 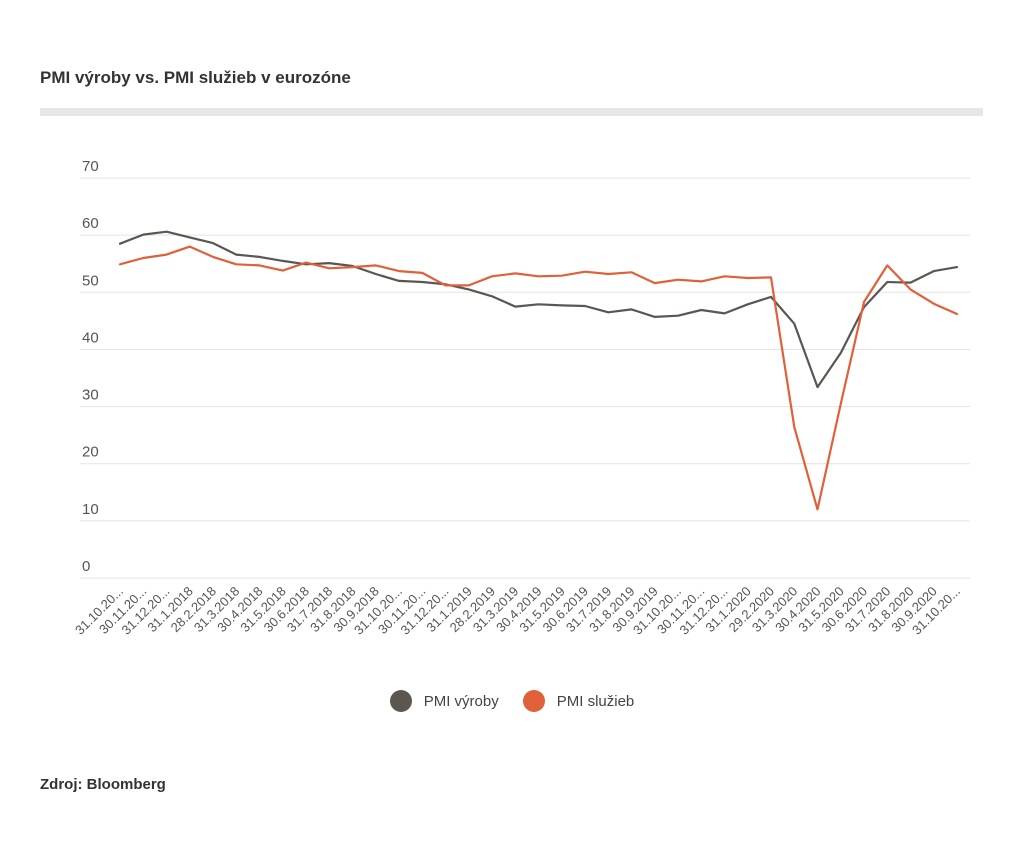 What do you see at coordinates (400, 701) in the screenshot?
I see `legend-swatch-manufacturing` at bounding box center [400, 701].